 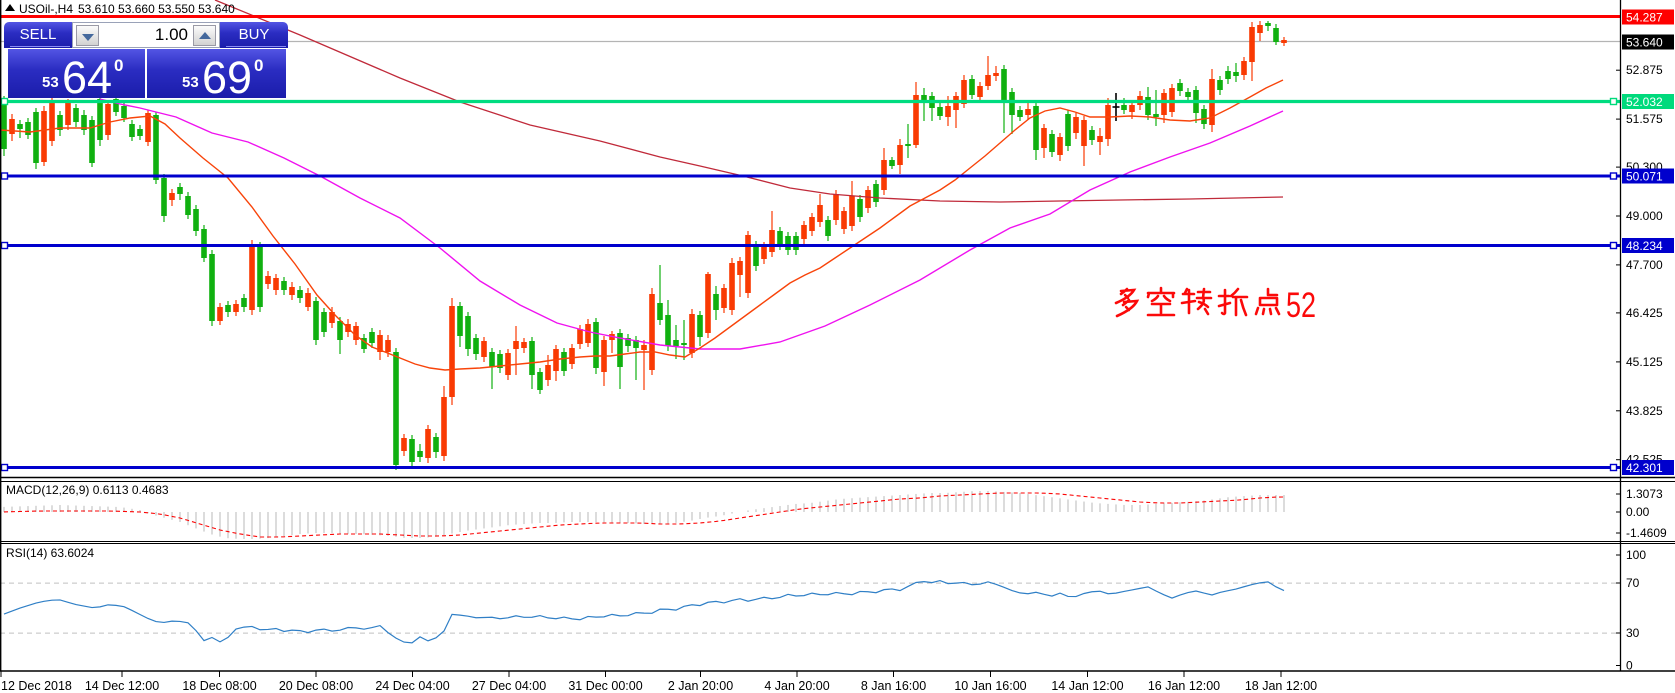 What do you see at coordinates (46, 9) in the screenshot?
I see `svg-text: USOil-,H4` at bounding box center [46, 9].